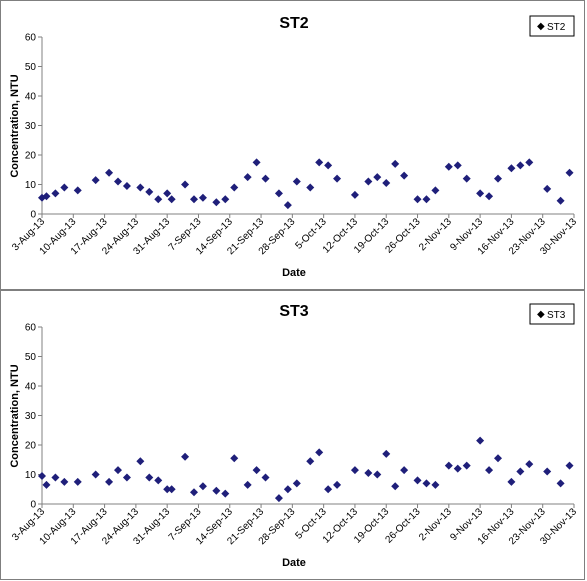 The image size is (587, 581). What do you see at coordinates (293, 23) in the screenshot?
I see `chart-title: ST2` at bounding box center [293, 23].